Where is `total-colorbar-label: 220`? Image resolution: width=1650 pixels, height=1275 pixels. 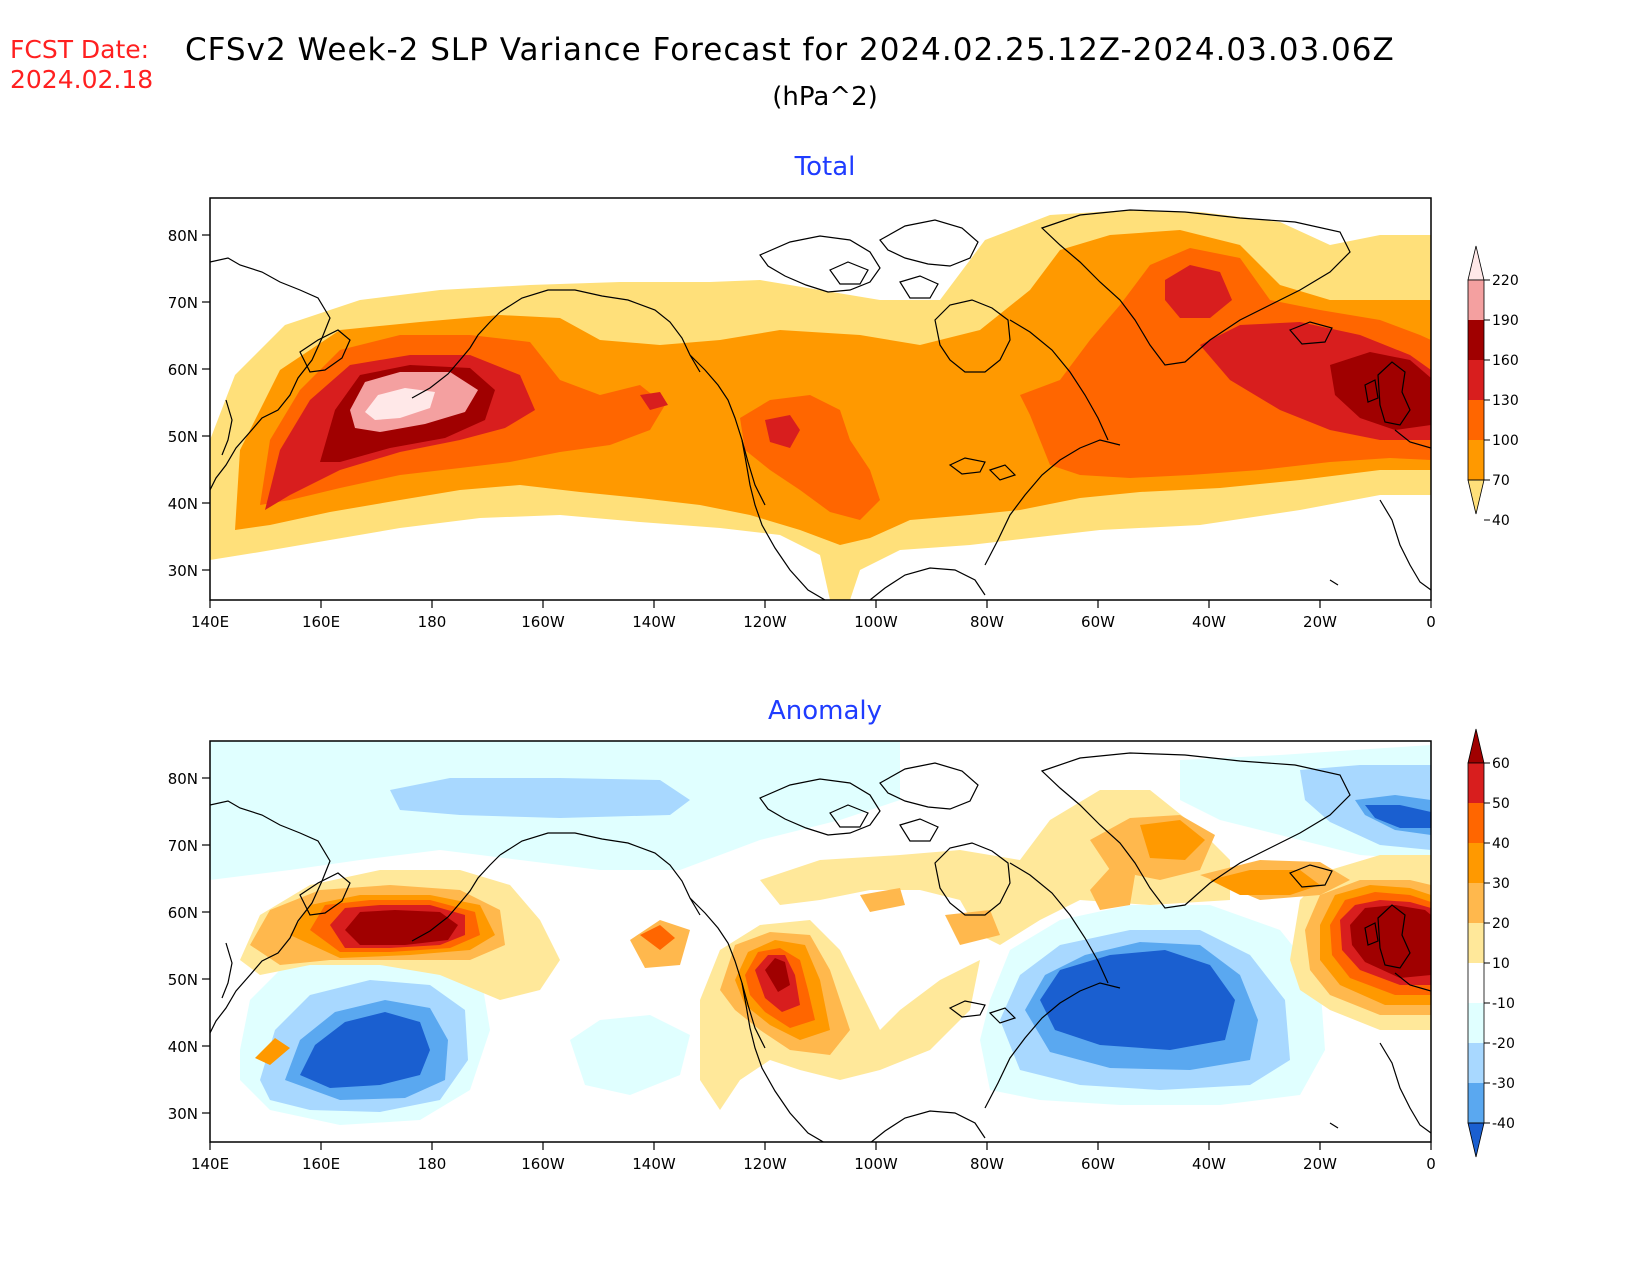
total-colorbar-label: 220 is located at coordinates (1505, 281).